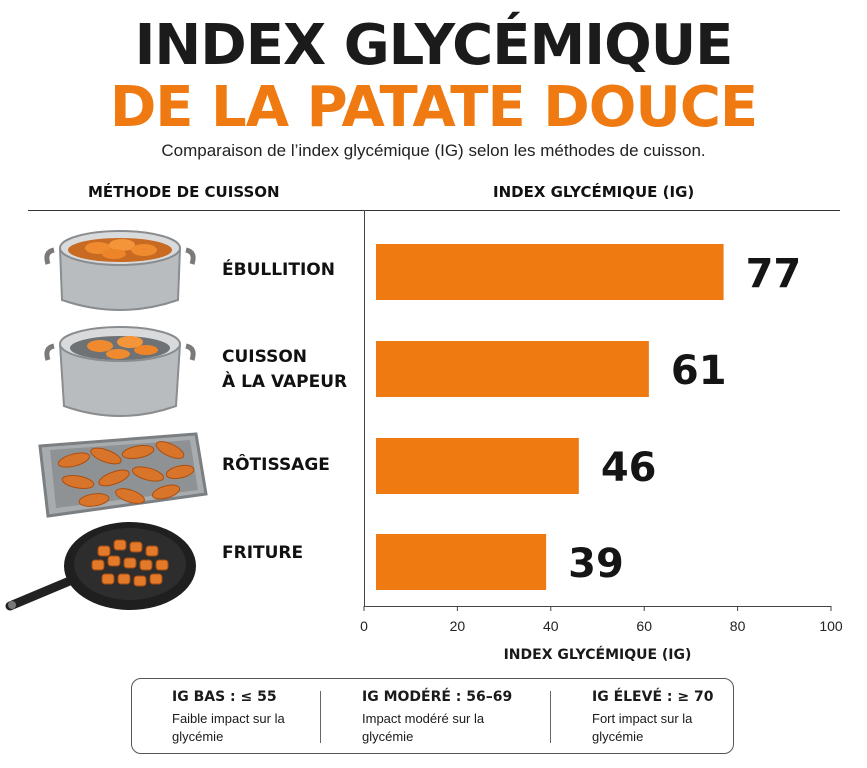  Describe the element at coordinates (738, 626) in the screenshot. I see `x-tick-label: 80` at that location.